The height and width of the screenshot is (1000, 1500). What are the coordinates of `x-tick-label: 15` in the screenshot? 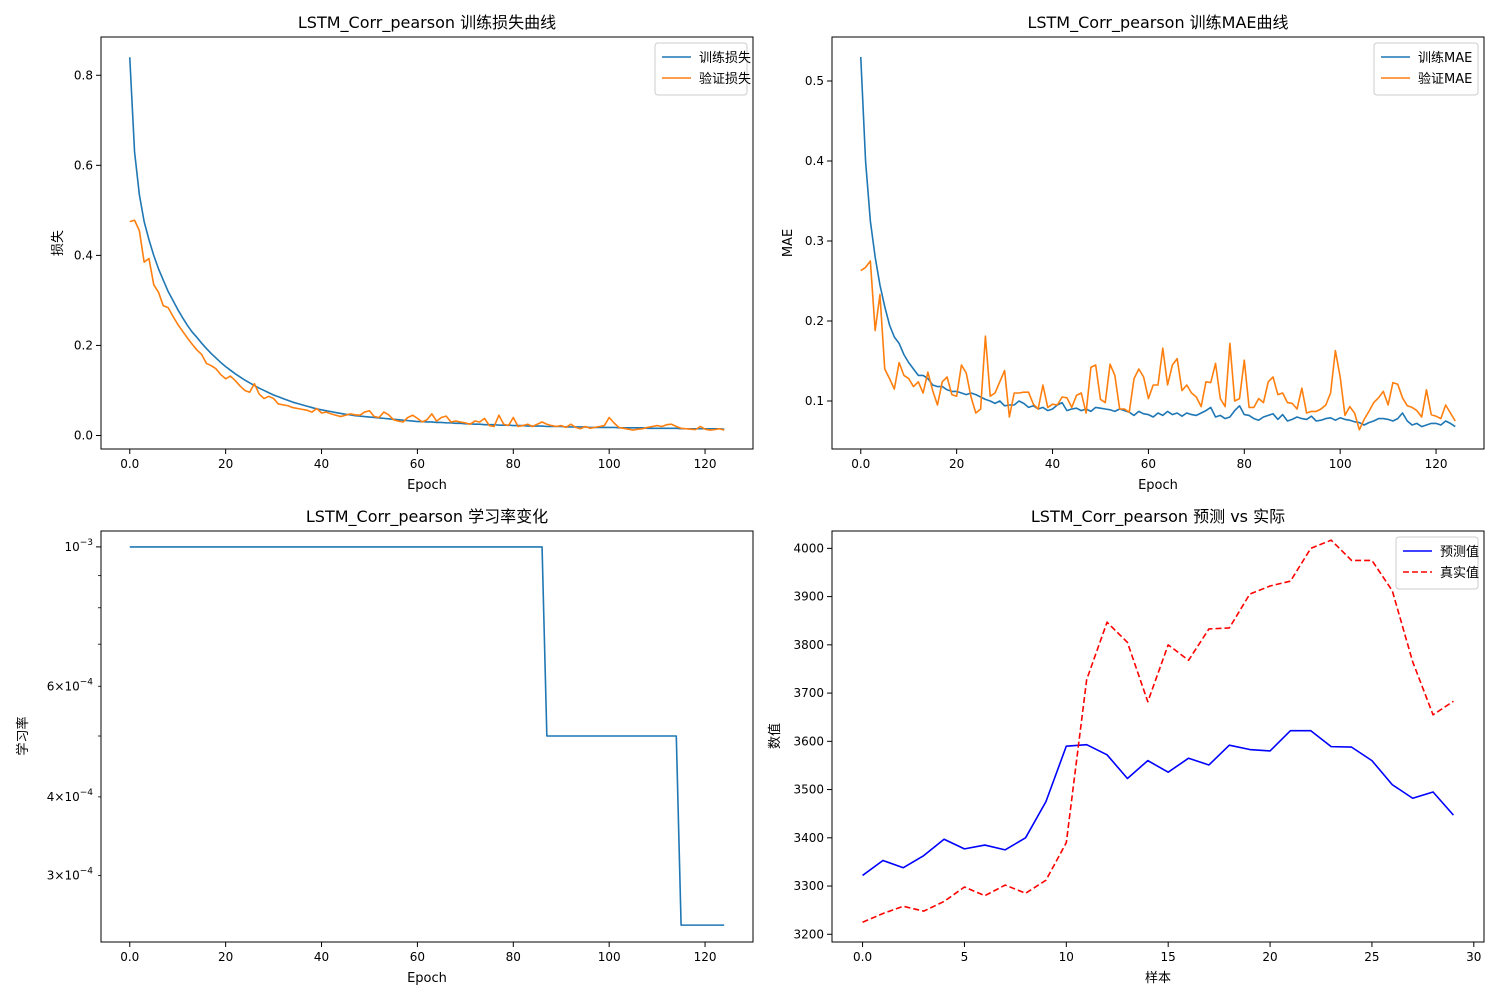 It's located at (1168, 957).